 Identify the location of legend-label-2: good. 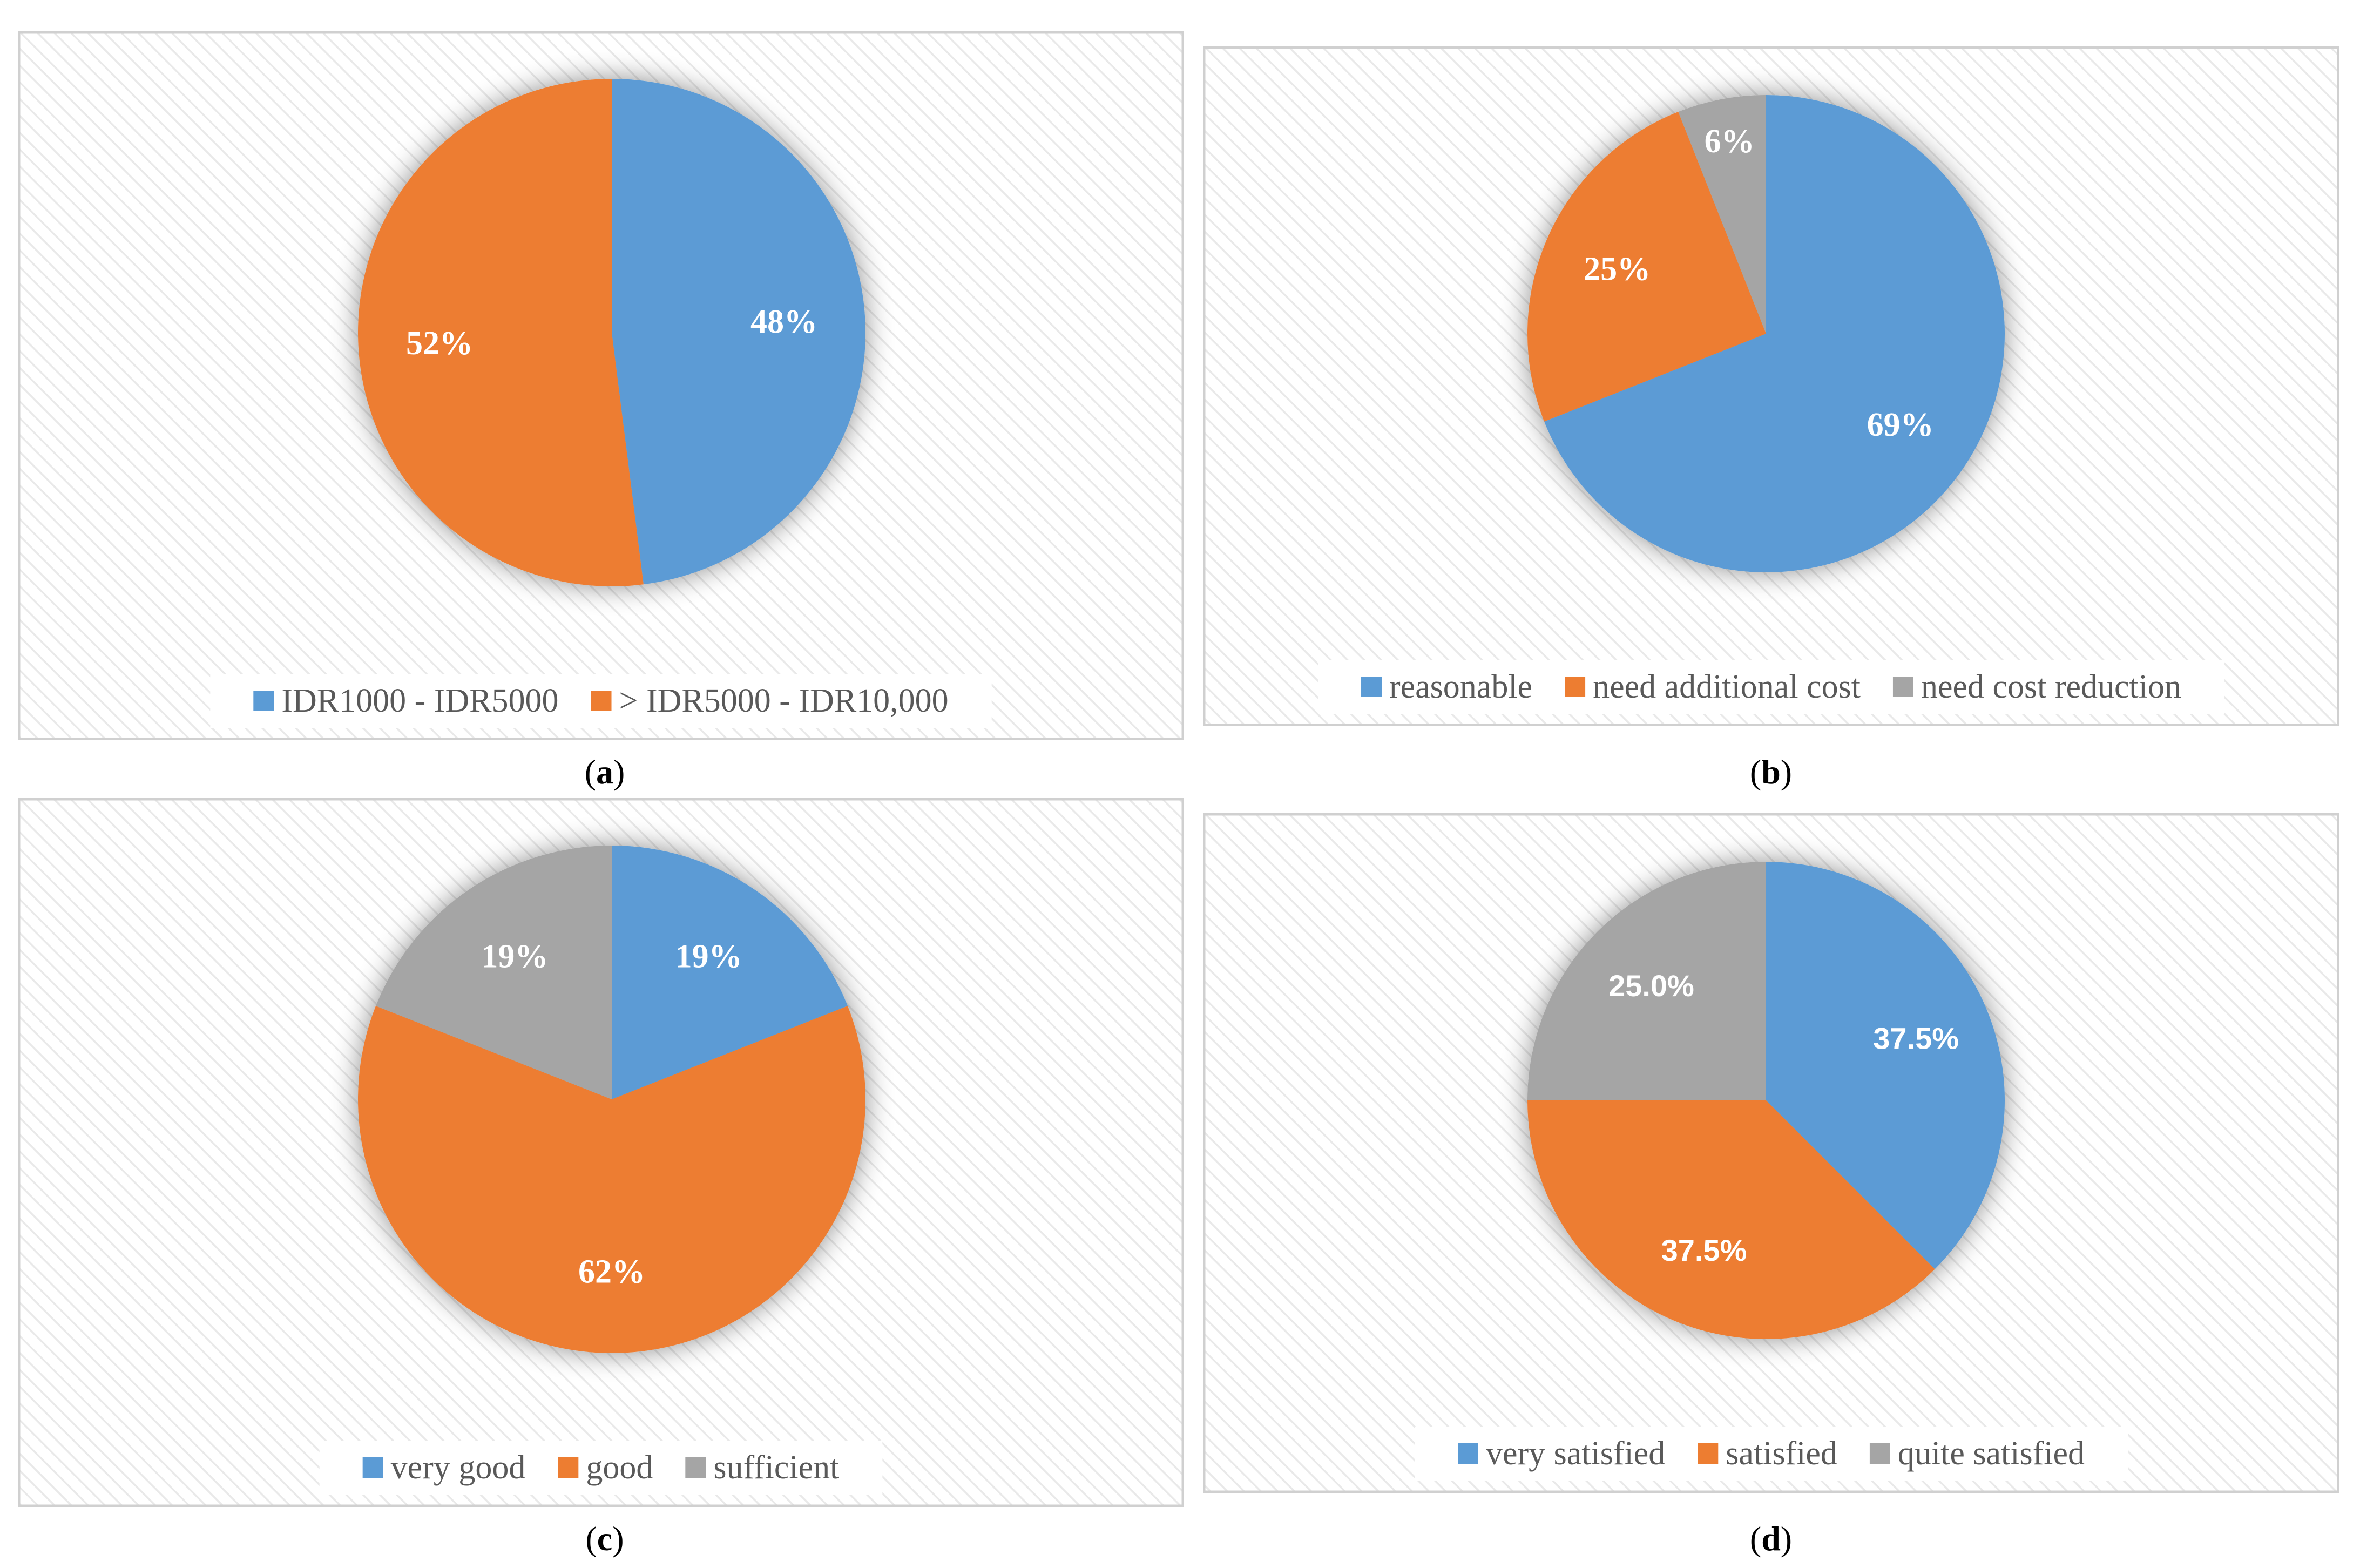
(619, 1467).